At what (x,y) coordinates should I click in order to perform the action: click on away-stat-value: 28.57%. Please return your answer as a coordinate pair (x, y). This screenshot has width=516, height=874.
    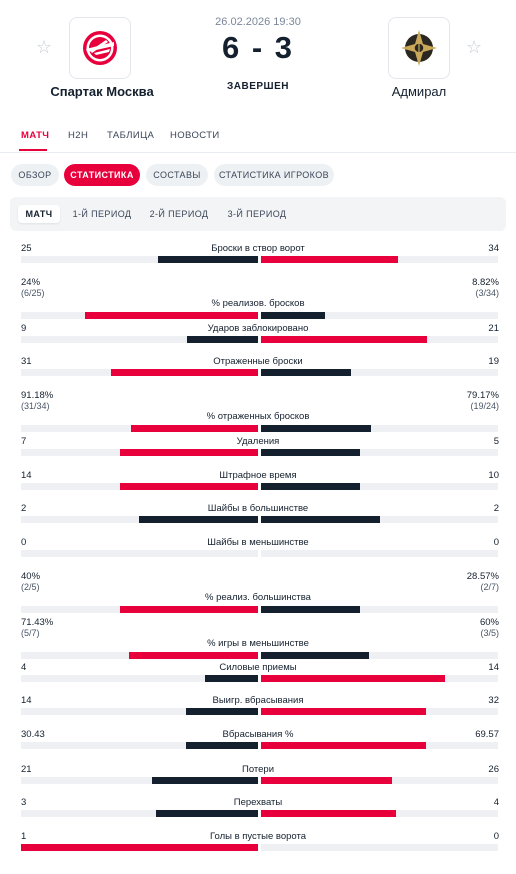
    Looking at the image, I should click on (482, 576).